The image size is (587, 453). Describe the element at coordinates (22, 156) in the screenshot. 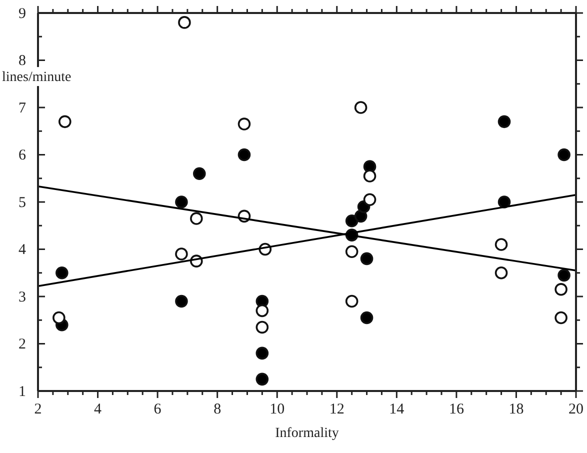

I see `y-tick-label: 6` at that location.